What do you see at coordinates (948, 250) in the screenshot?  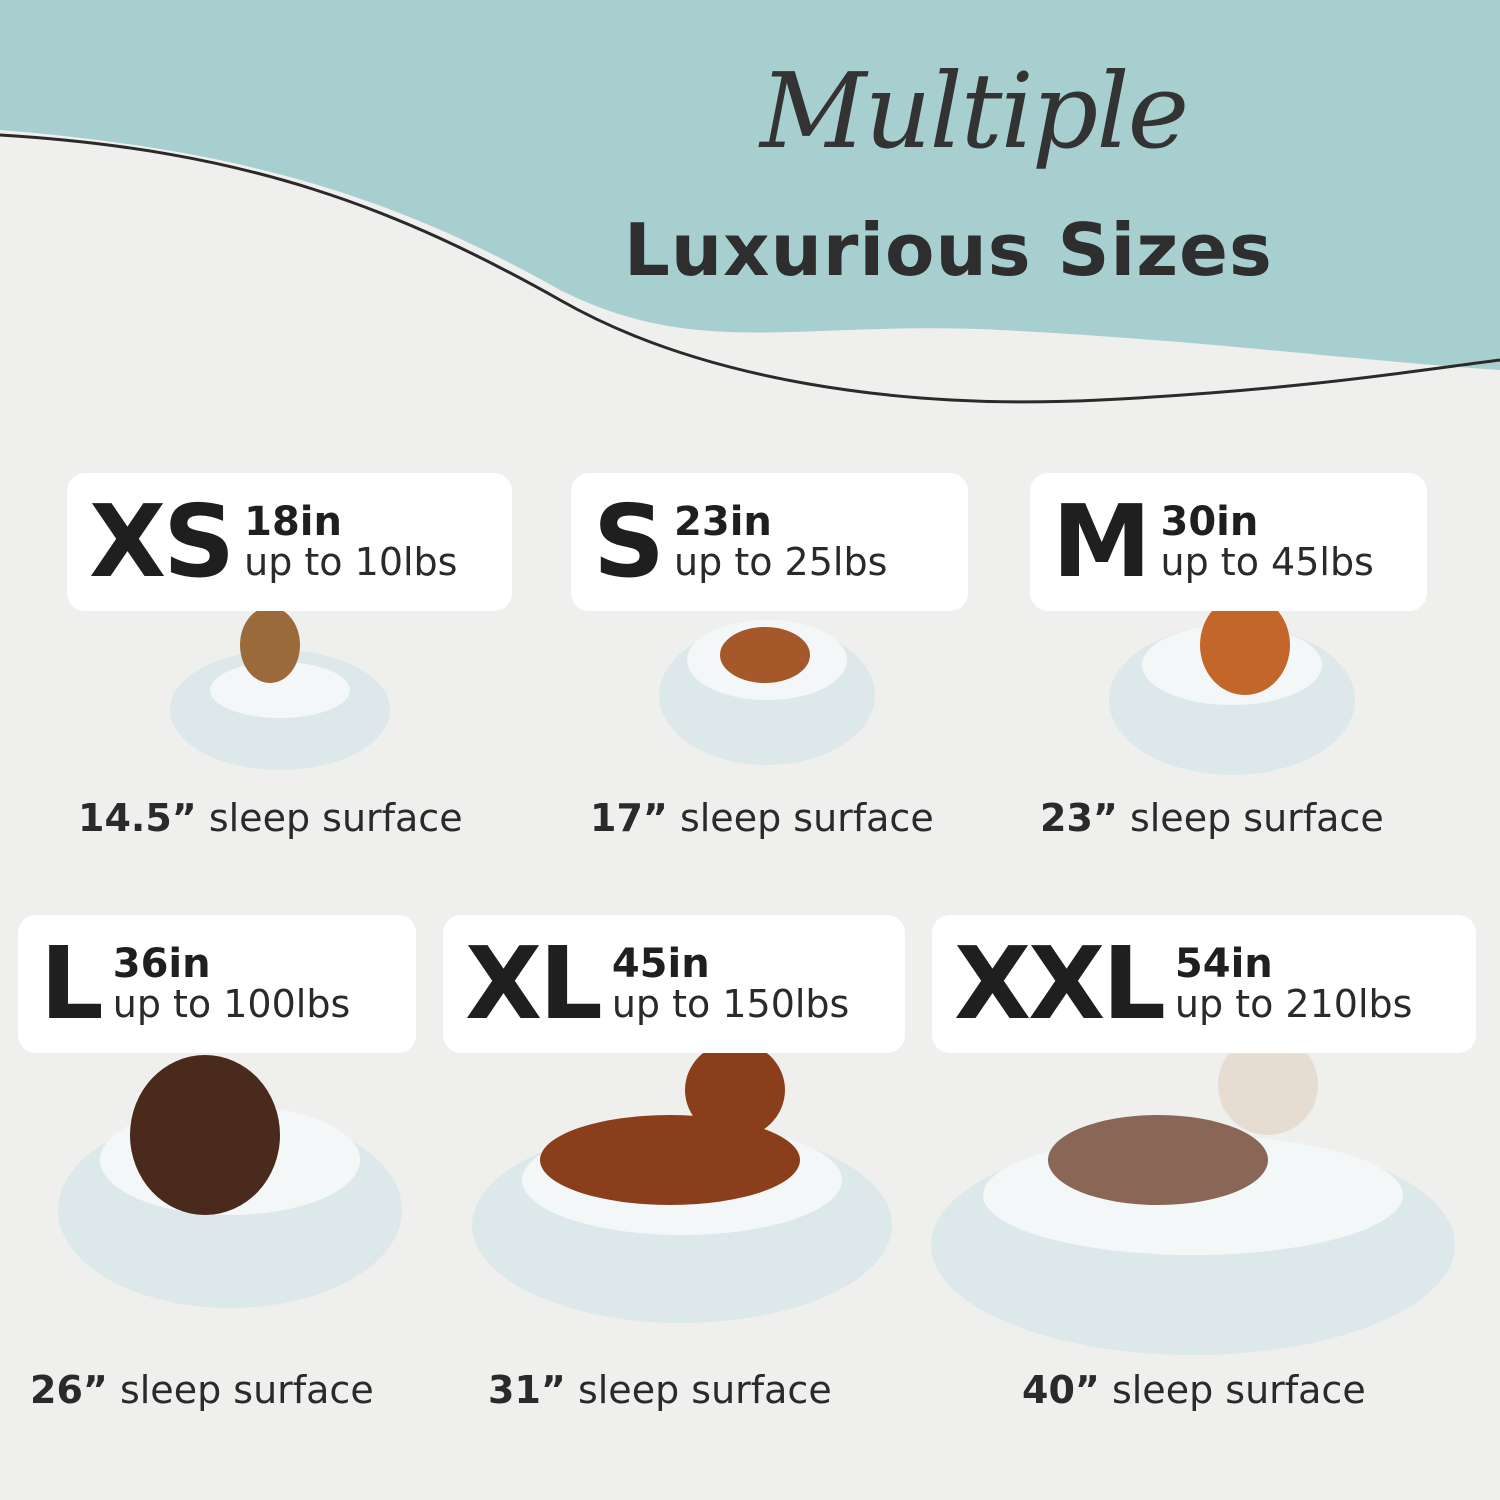 I see `title-main: Luxurious Sizes` at bounding box center [948, 250].